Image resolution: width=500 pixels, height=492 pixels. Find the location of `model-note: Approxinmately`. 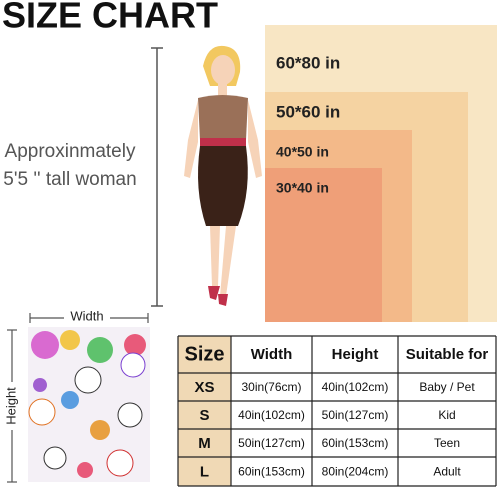

model-note: Approxinmately is located at coordinates (70, 151).